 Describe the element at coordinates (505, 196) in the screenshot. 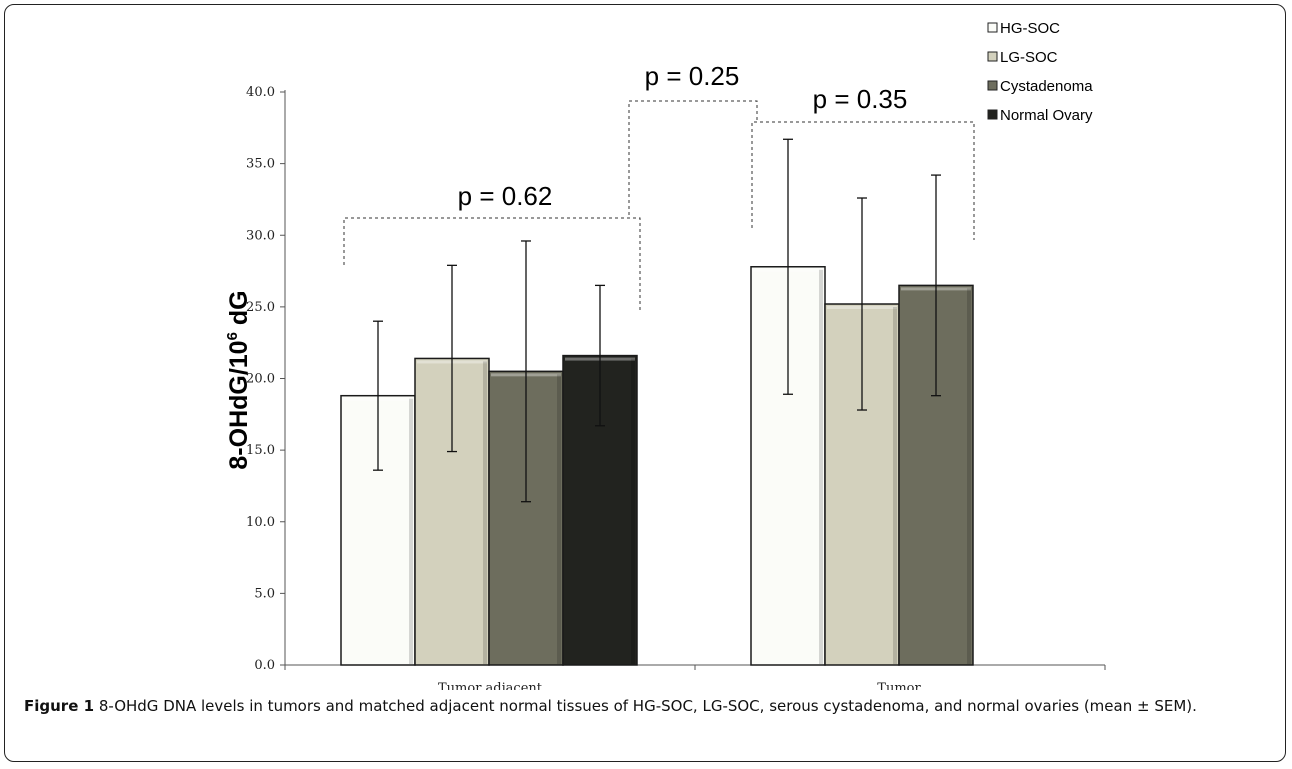

I see `p-value-label: p = 0.62` at that location.